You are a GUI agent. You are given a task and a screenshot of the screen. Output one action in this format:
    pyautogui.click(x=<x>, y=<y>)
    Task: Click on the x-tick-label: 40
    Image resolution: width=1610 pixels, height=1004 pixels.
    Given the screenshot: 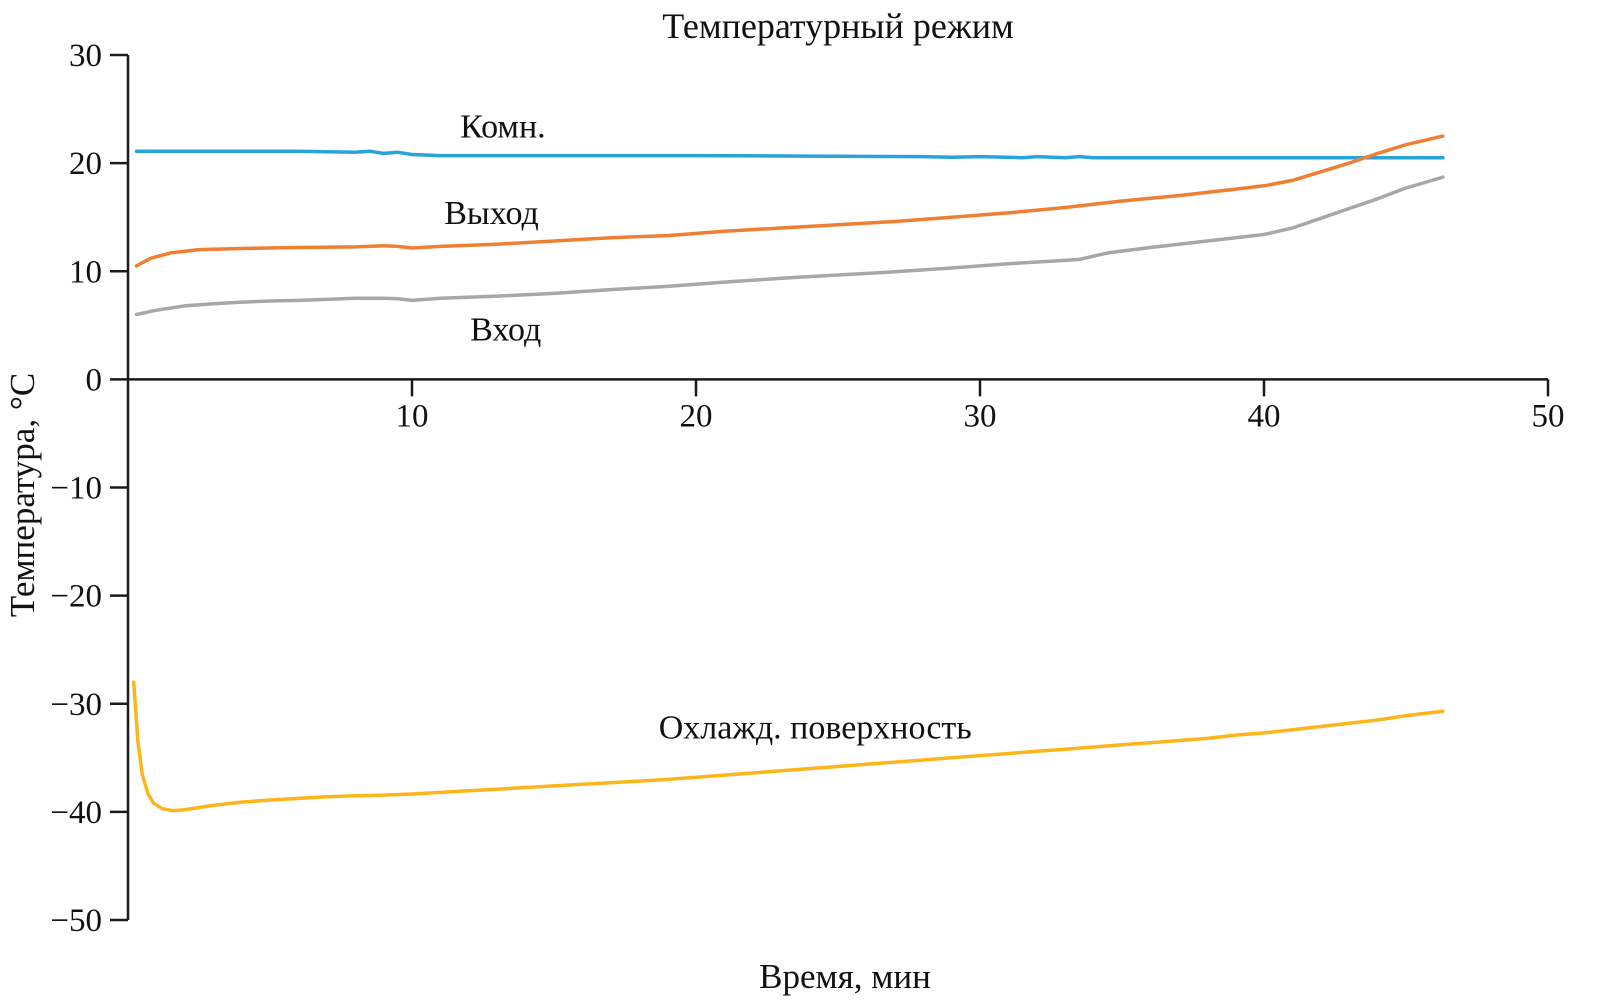 What is the action you would take?
    pyautogui.click(x=1264, y=416)
    